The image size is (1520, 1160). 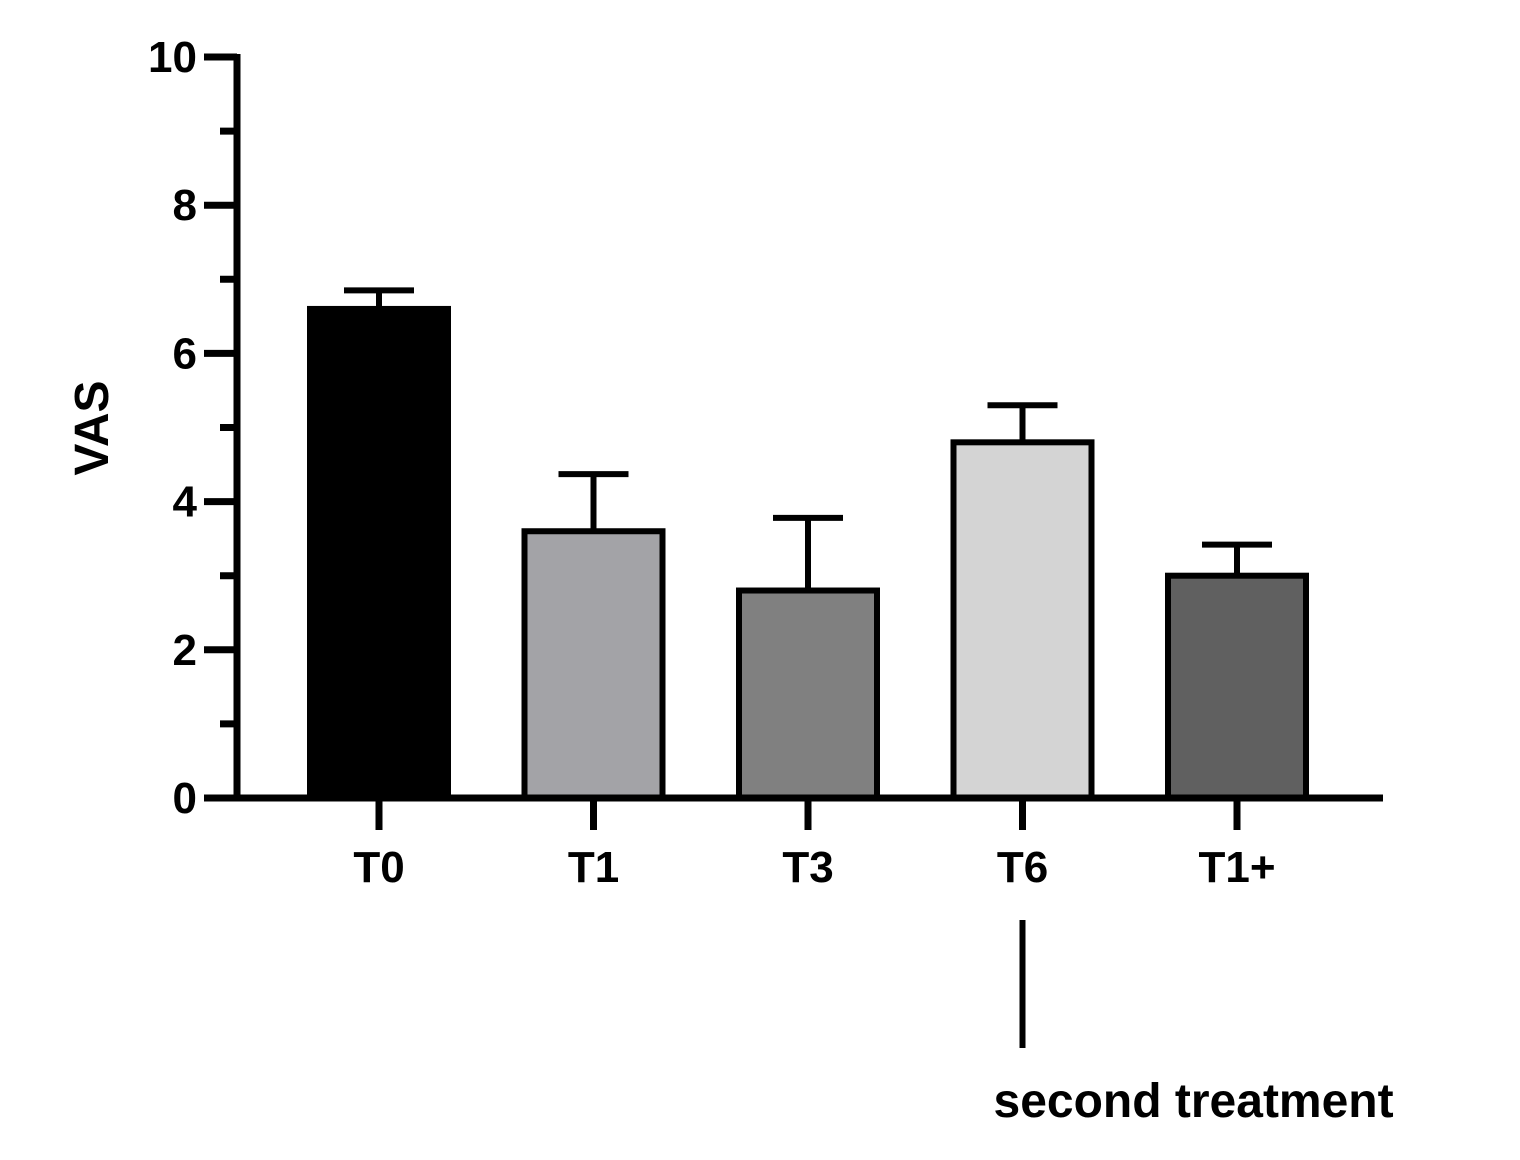 I want to click on annotations-group: second treatment, so click(x=1194, y=1024).